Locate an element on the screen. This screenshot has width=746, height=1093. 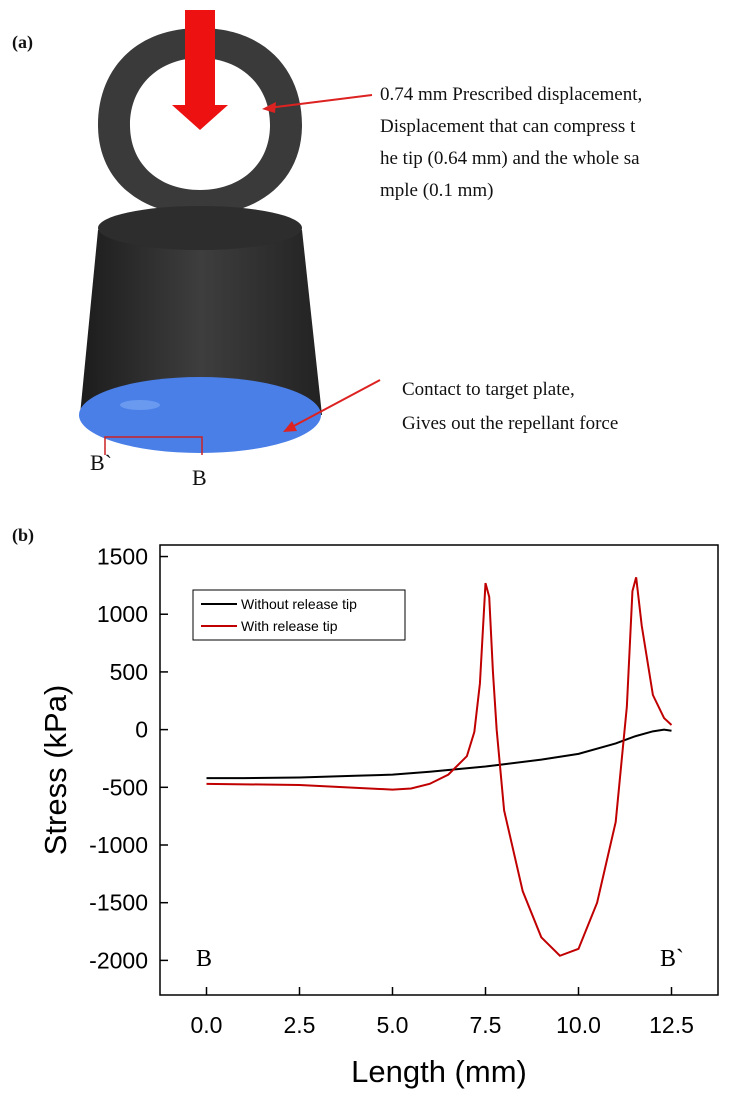
y-tick-label: -1000 is located at coordinates (118, 845).